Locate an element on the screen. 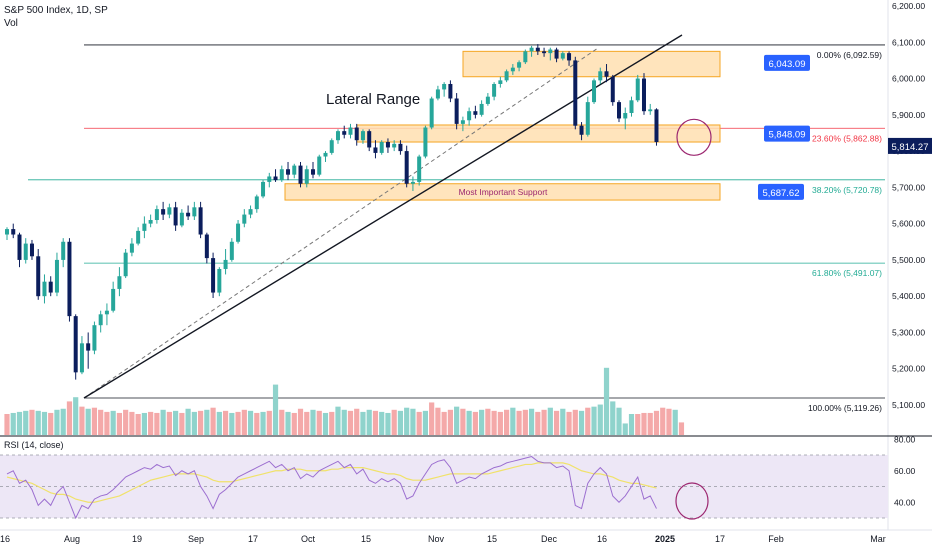 The image size is (932, 550). last-price-tag is located at coordinates (910, 145).